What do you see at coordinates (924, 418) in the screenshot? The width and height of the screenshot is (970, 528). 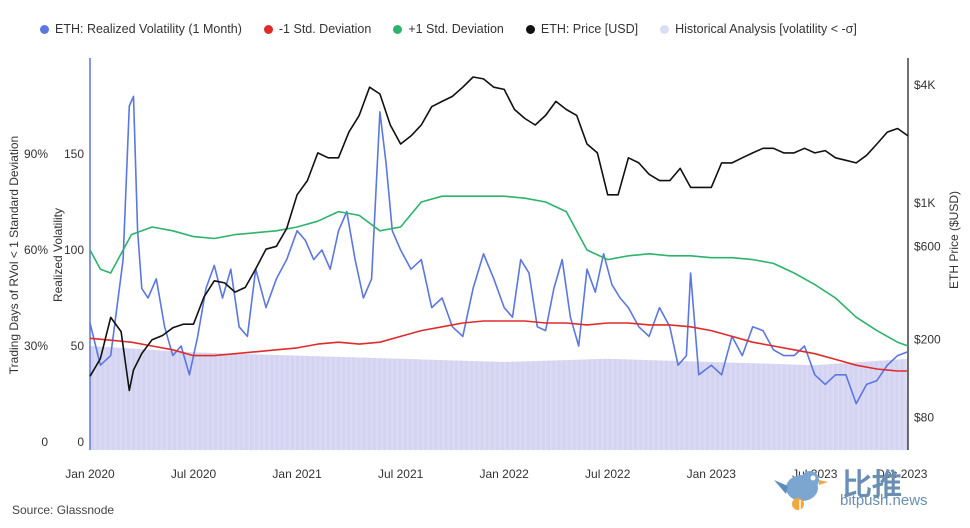 I see `price-tick-label: $80` at bounding box center [924, 418].